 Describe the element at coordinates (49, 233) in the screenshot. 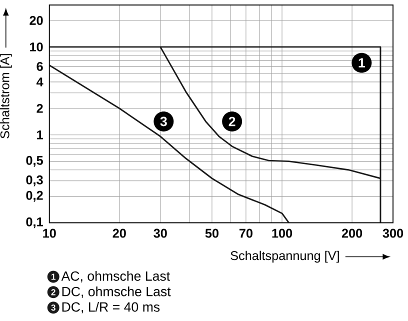

I see `x-tick-label: 10` at that location.